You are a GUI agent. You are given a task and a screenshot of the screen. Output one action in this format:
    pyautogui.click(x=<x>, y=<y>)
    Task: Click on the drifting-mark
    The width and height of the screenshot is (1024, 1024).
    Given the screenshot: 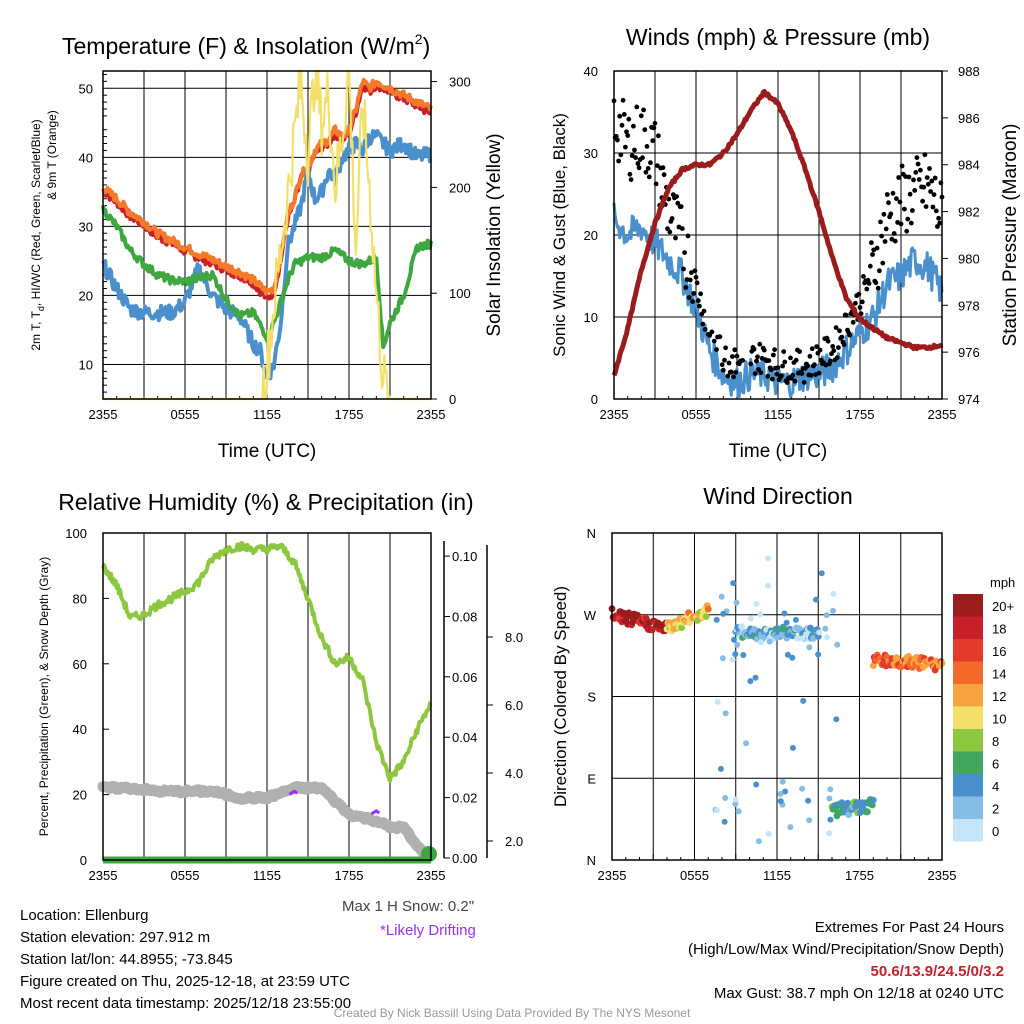 What is the action you would take?
    pyautogui.click(x=375, y=812)
    